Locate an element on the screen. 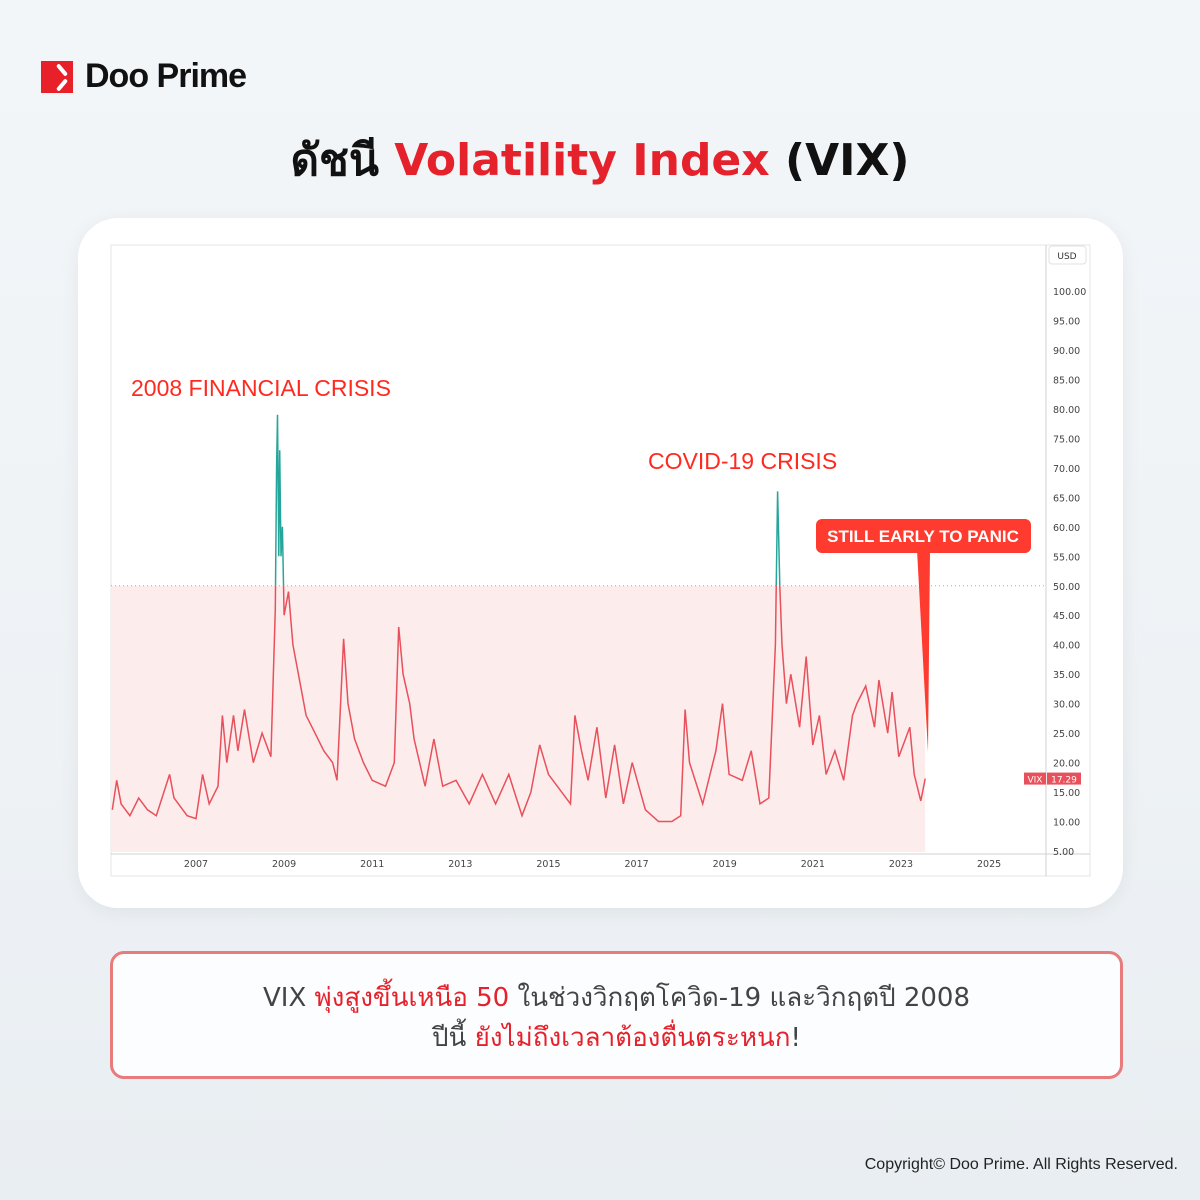 The image size is (1200, 1200). info-text: ! is located at coordinates (795, 1038).